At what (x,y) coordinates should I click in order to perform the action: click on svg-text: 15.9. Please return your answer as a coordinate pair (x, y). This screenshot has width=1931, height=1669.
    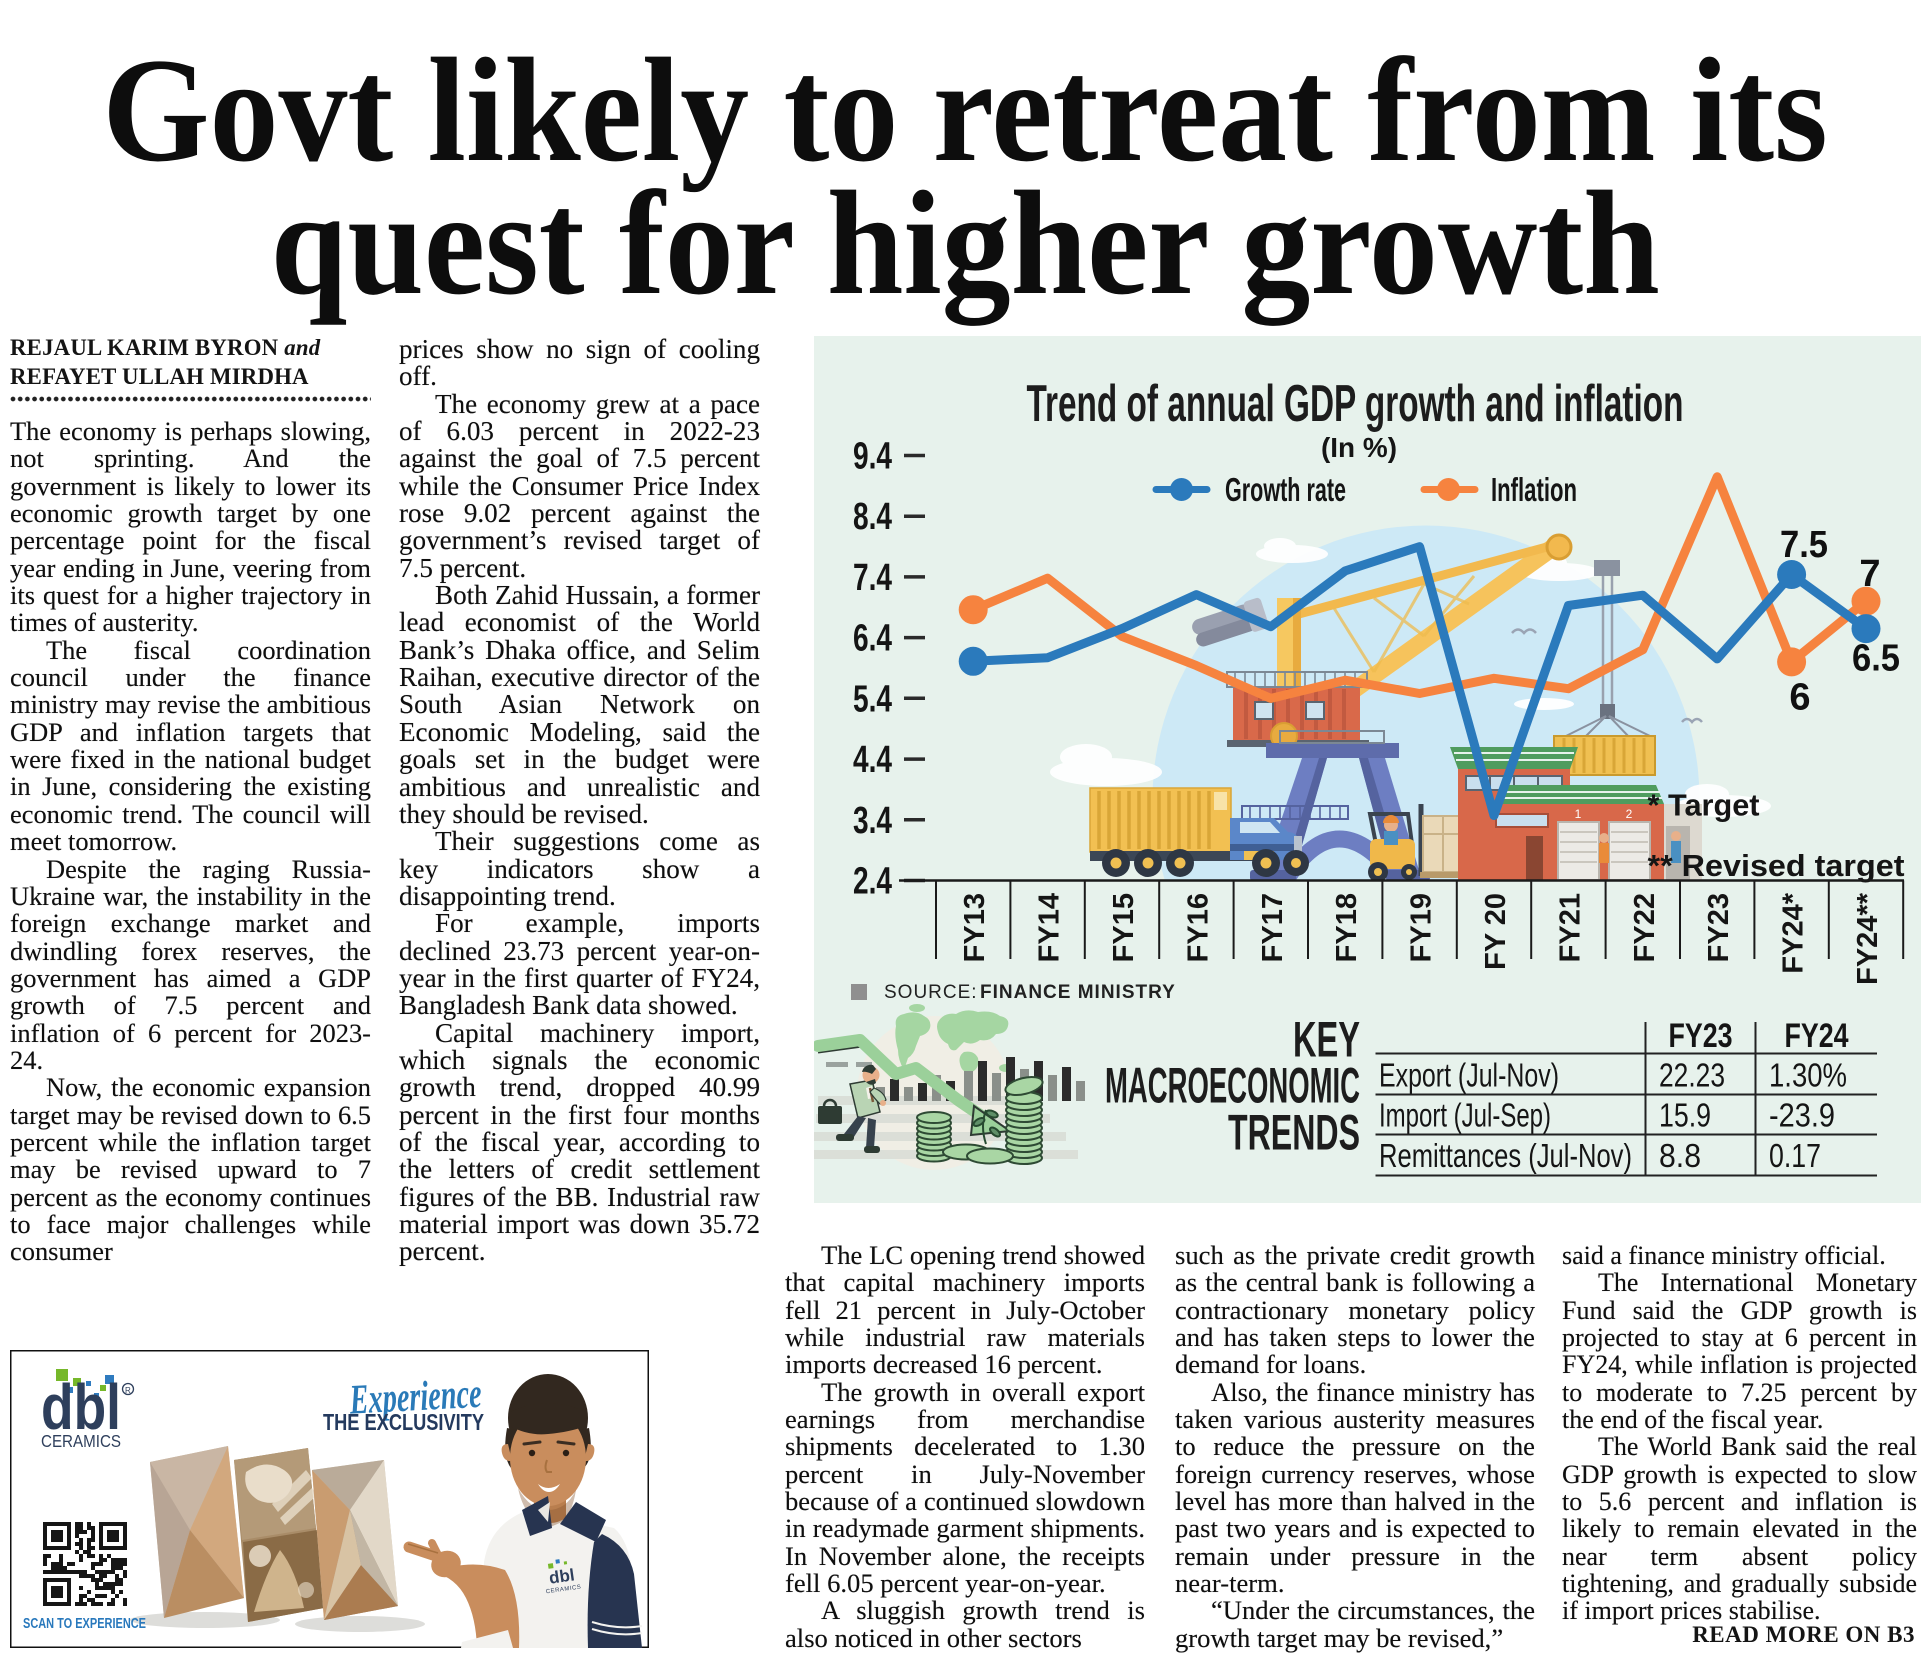
    Looking at the image, I should click on (1685, 1115).